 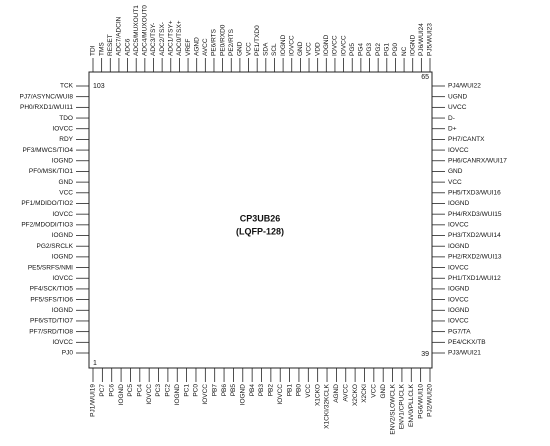 What do you see at coordinates (467, 342) in the screenshot?
I see `pin-label: PE4/CKX/TB` at bounding box center [467, 342].